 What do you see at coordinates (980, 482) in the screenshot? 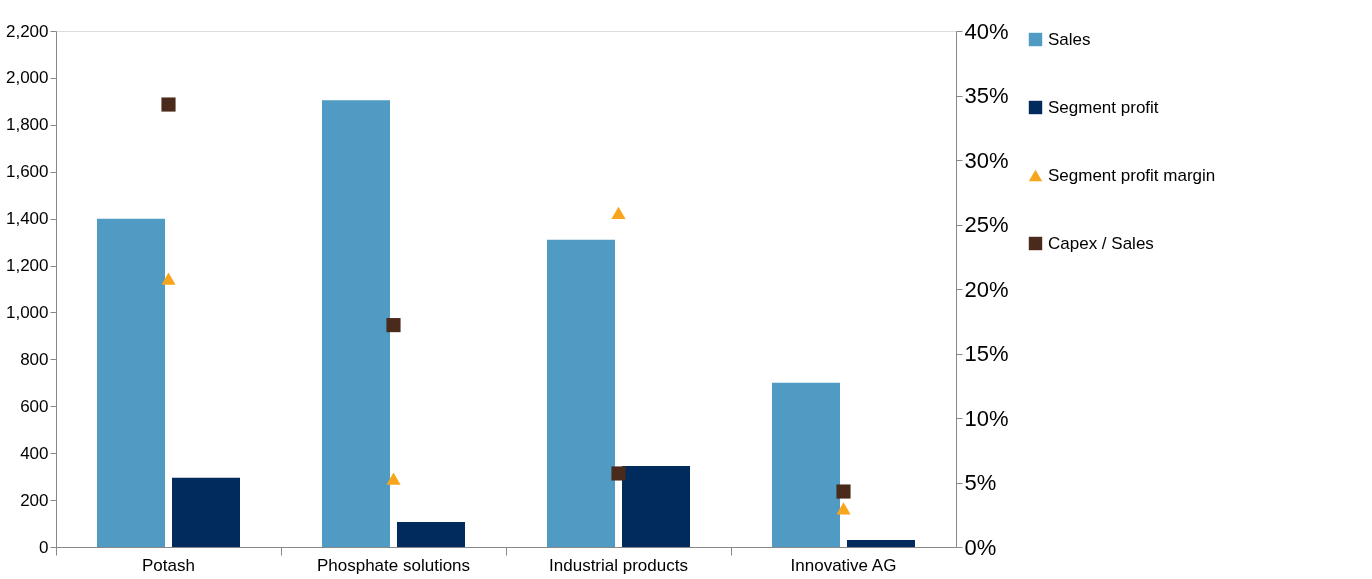
I see `y2-tick-label: 5%` at bounding box center [980, 482].